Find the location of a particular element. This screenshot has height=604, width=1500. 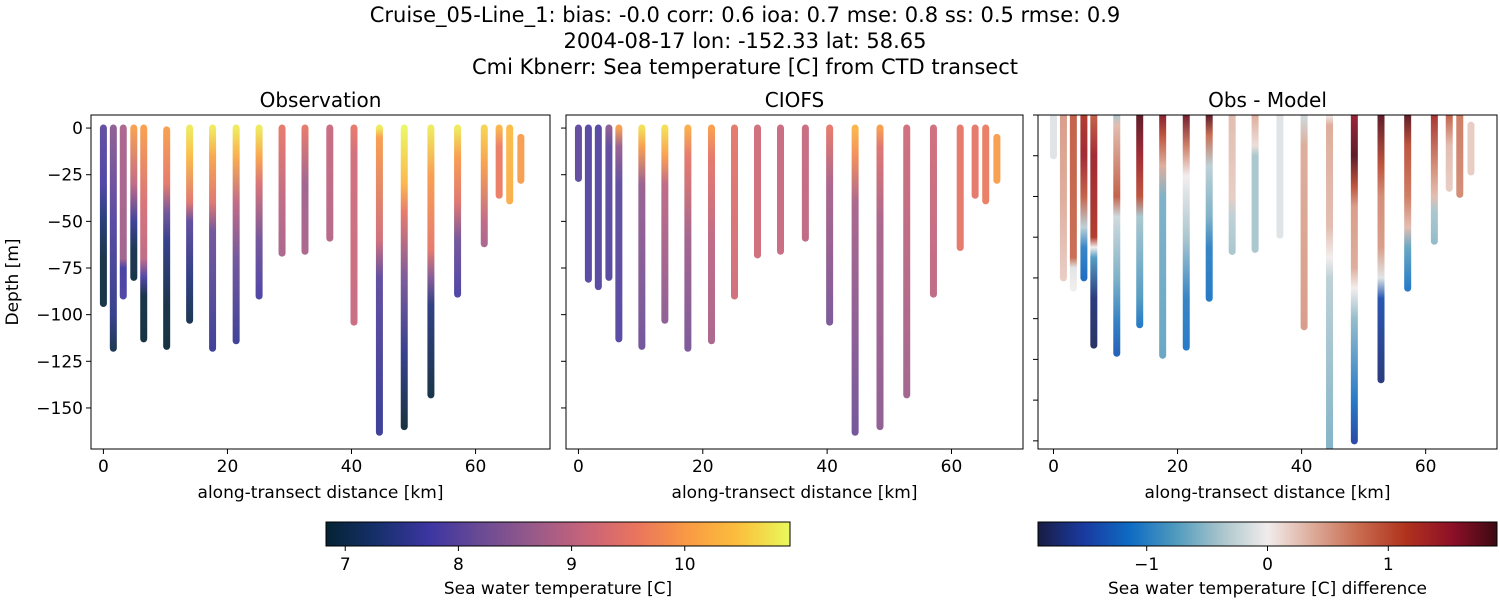

colorbar-tick-label: 9 is located at coordinates (571, 565).